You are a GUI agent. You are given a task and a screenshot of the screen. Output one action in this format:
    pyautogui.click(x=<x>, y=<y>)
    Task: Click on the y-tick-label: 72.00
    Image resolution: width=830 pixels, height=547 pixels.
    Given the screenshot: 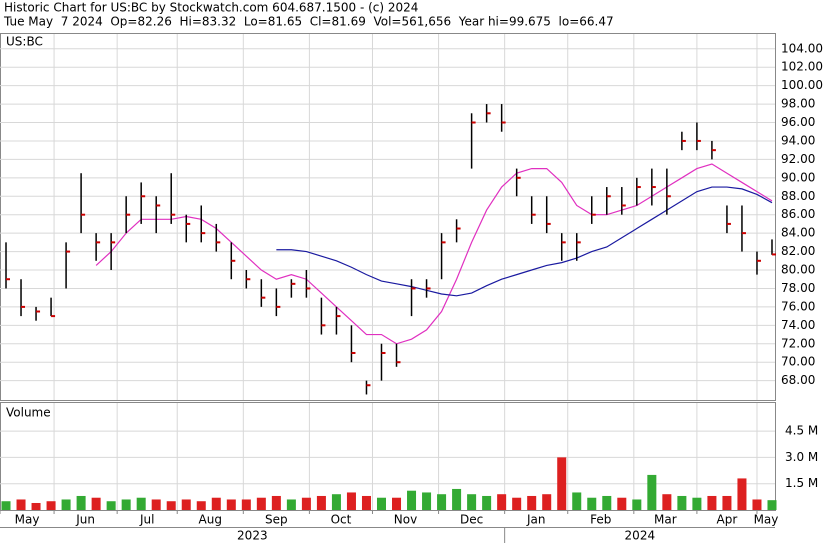 What is the action you would take?
    pyautogui.click(x=798, y=343)
    